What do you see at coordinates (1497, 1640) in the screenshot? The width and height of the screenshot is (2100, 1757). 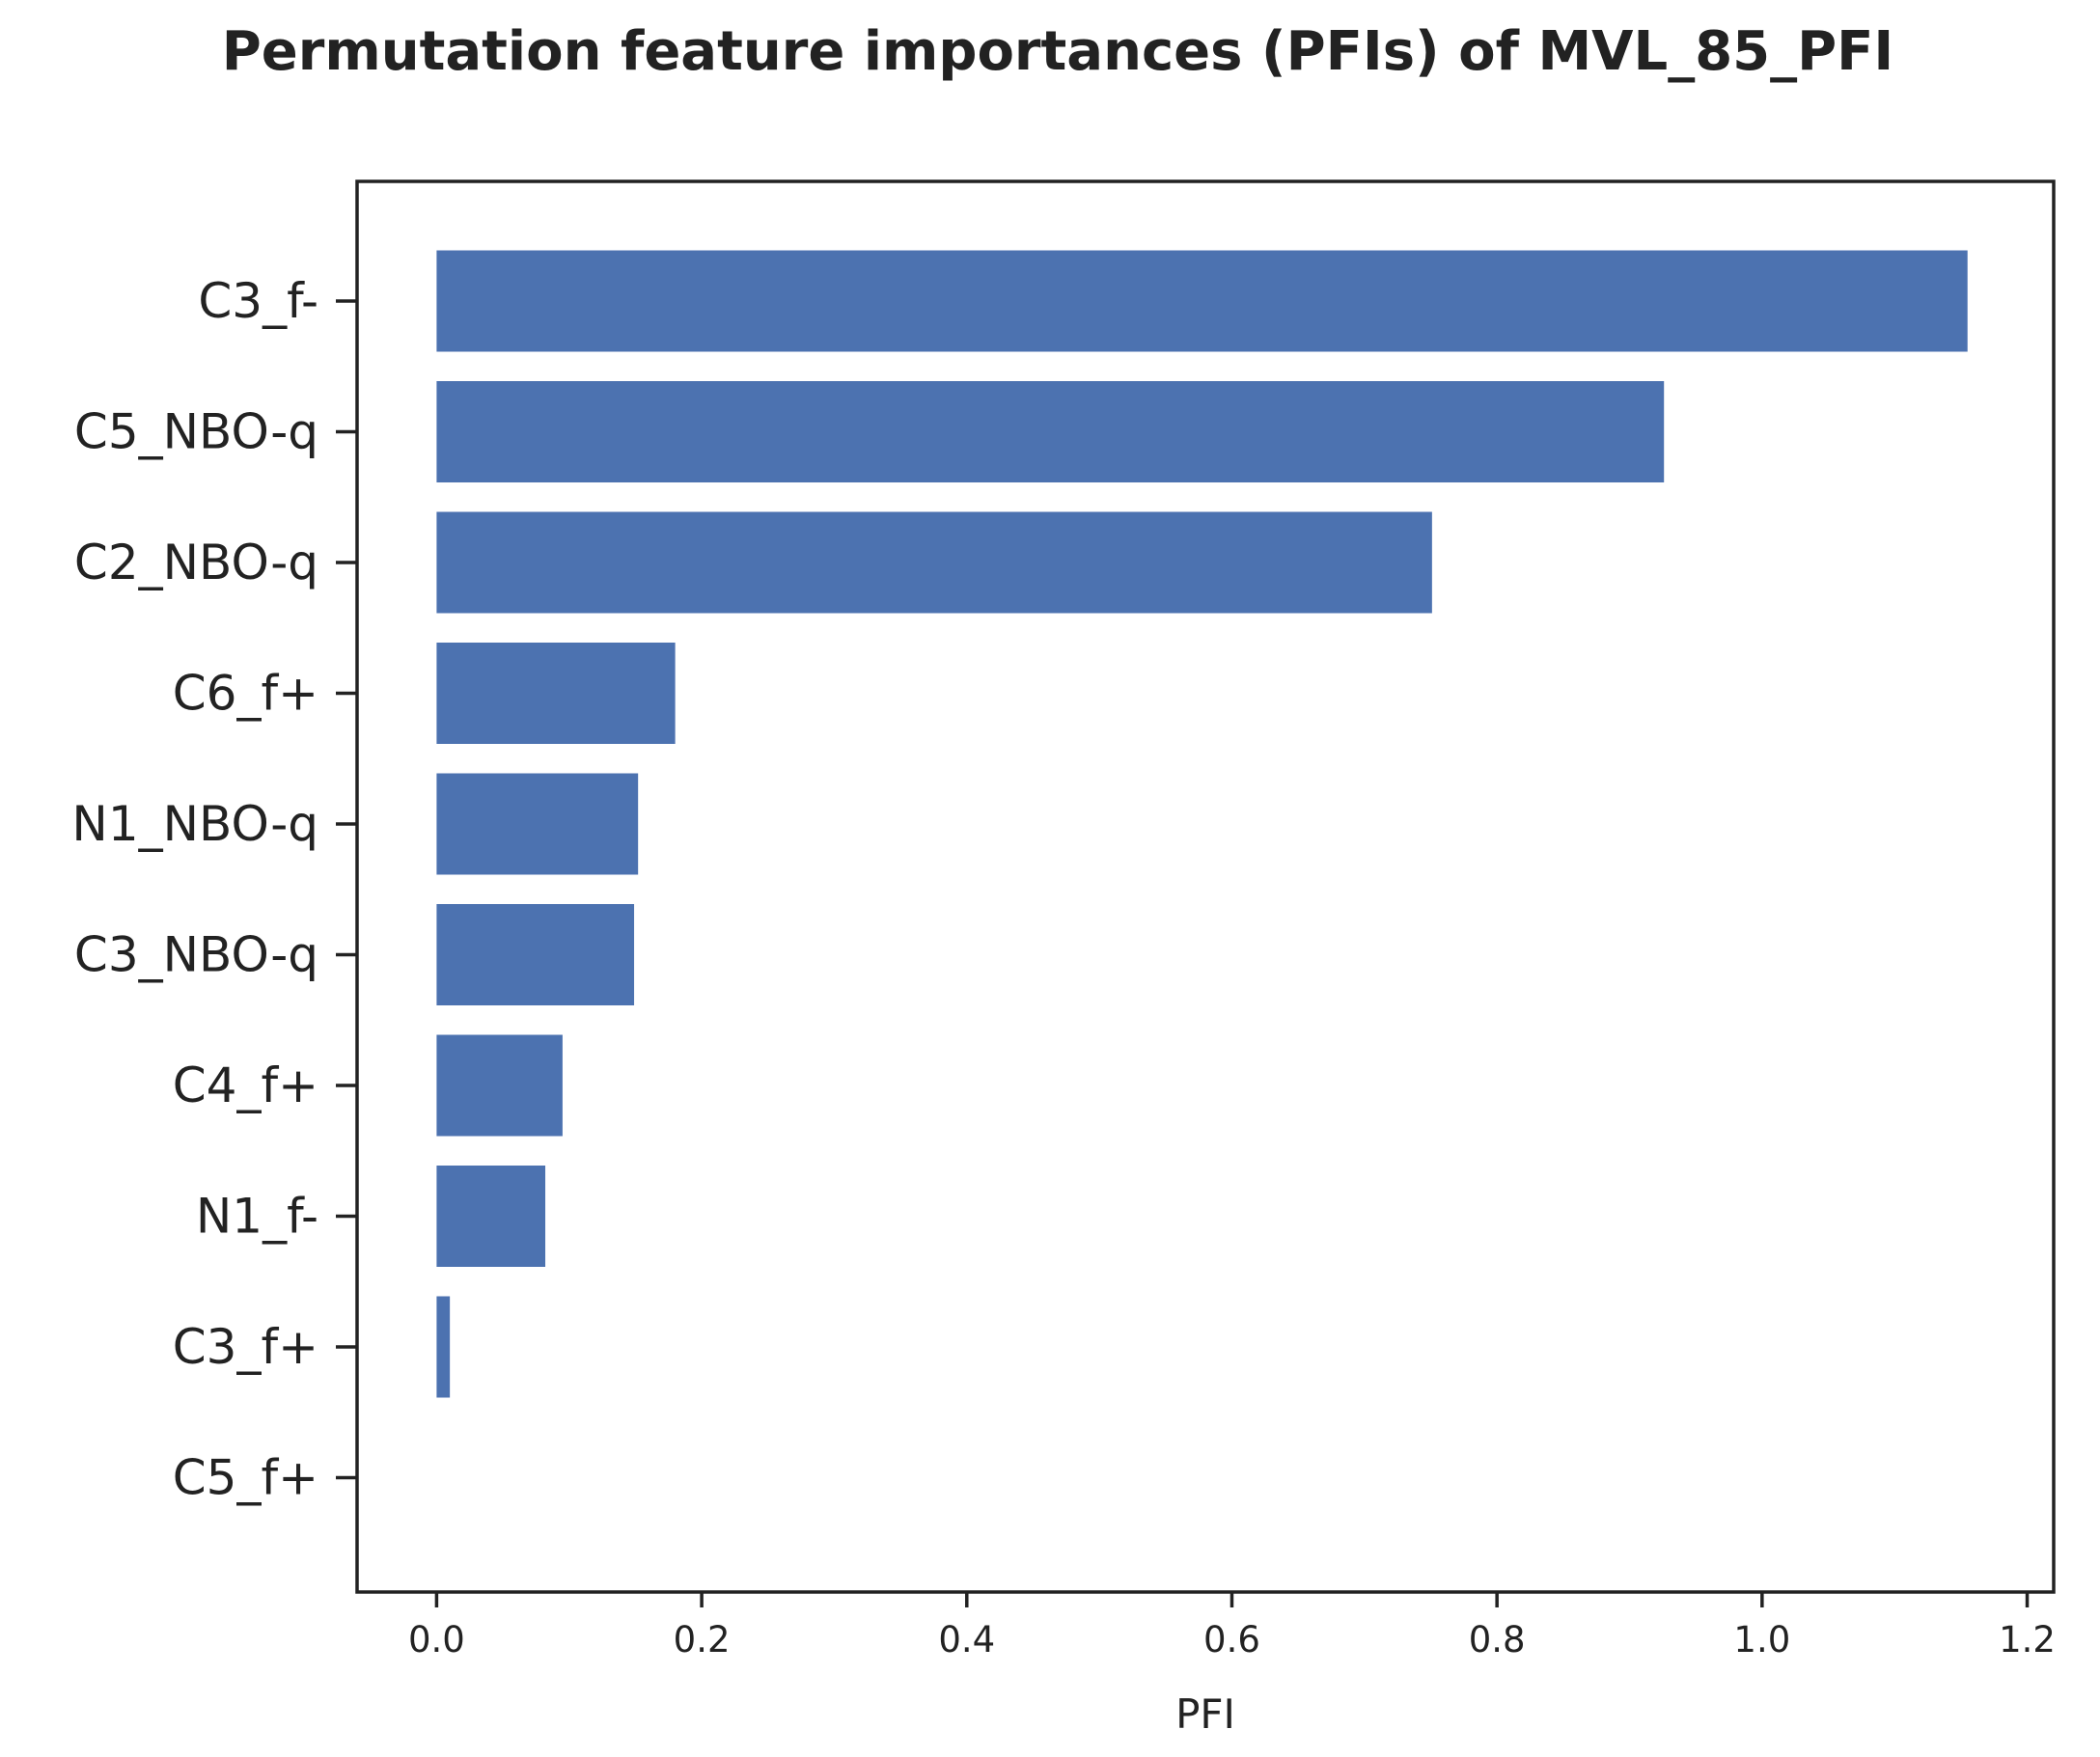 I see `x-tick-label: 0.8` at bounding box center [1497, 1640].